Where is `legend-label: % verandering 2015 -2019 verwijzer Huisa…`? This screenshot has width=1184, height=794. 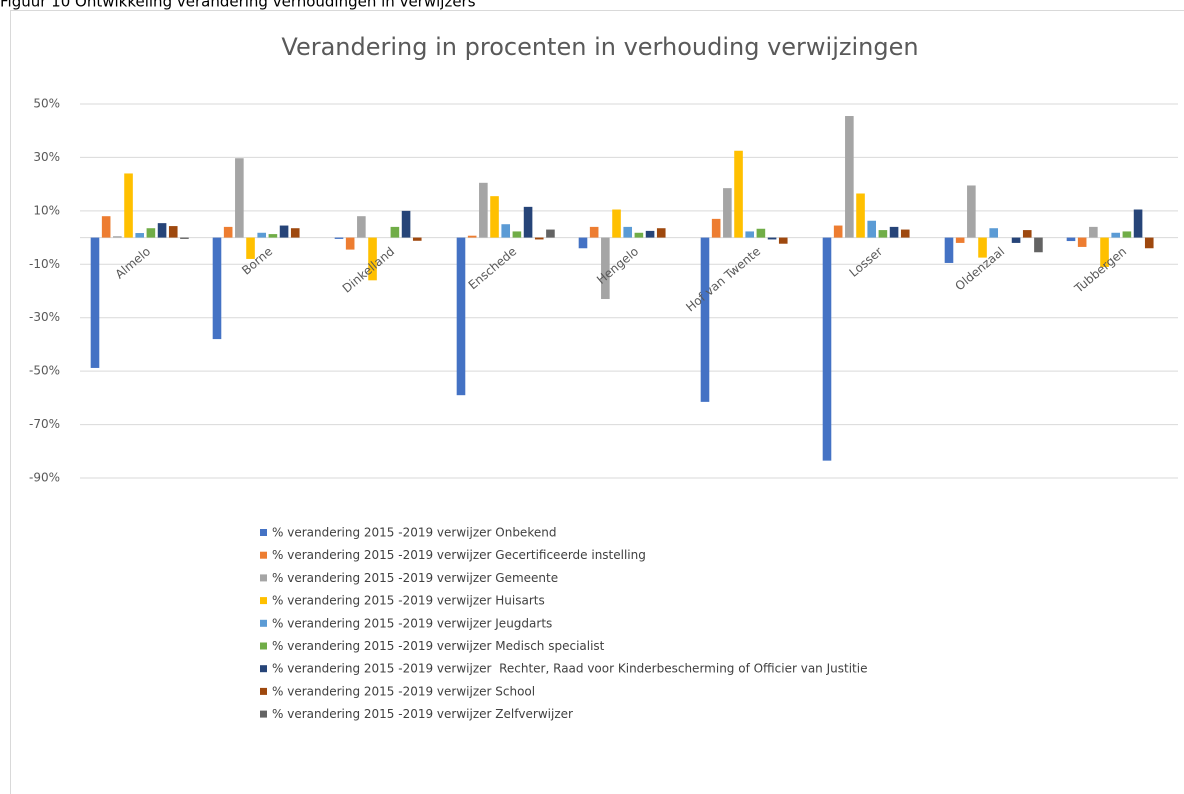 legend-label: % verandering 2015 -2019 verwijzer Huisa… is located at coordinates (408, 601).